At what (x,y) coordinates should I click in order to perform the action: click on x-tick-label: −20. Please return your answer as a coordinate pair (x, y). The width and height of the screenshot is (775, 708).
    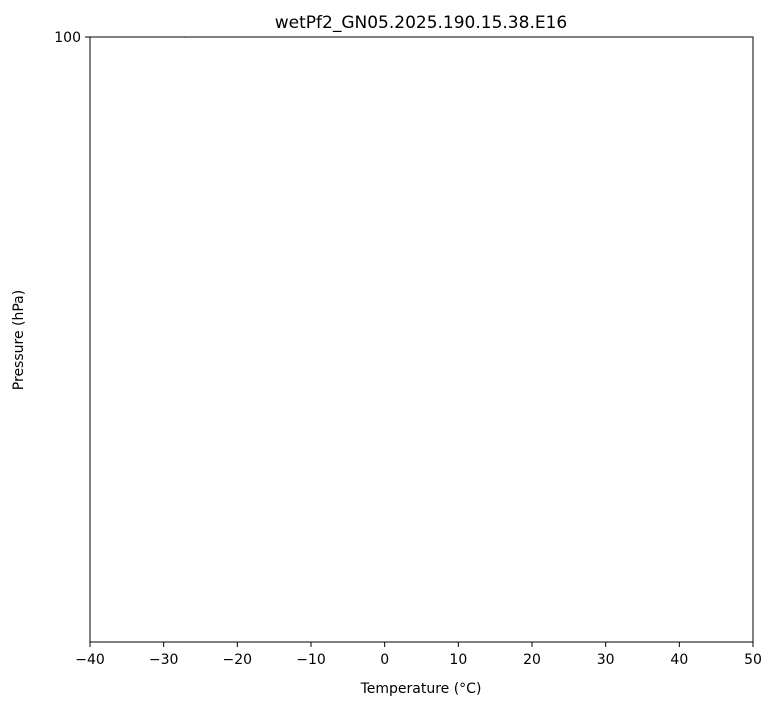
    Looking at the image, I should click on (238, 660).